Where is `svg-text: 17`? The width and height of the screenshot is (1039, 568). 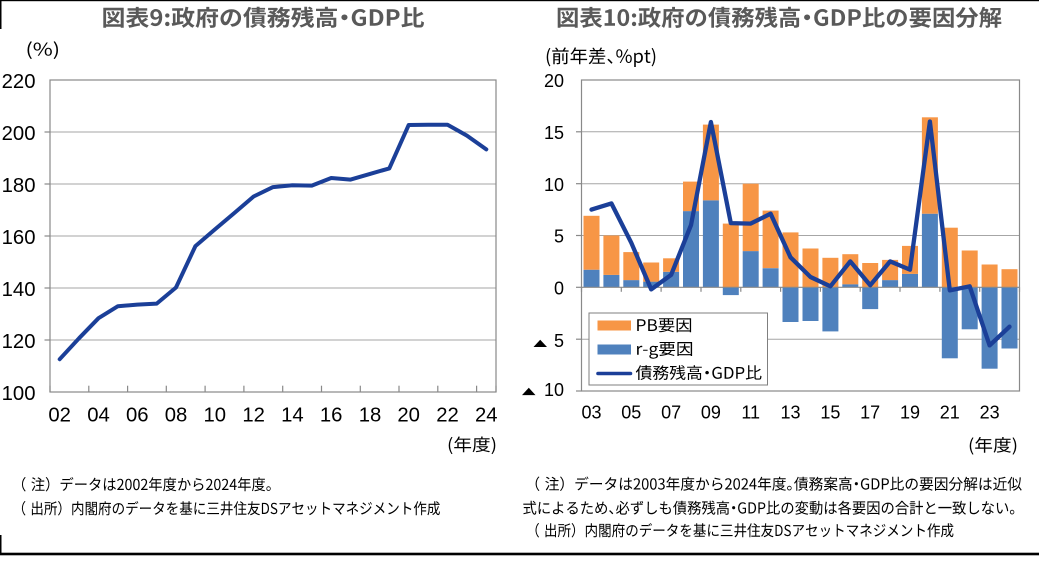
svg-text: 17 is located at coordinates (870, 413).